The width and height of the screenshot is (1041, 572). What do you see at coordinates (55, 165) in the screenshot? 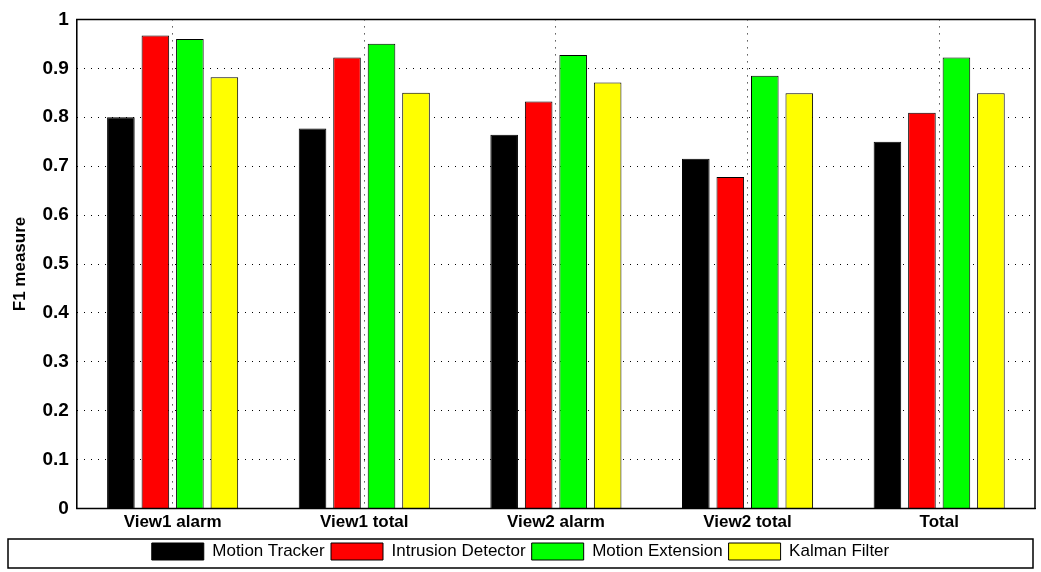
I see `y-tick-label: 0.7` at bounding box center [55, 165].